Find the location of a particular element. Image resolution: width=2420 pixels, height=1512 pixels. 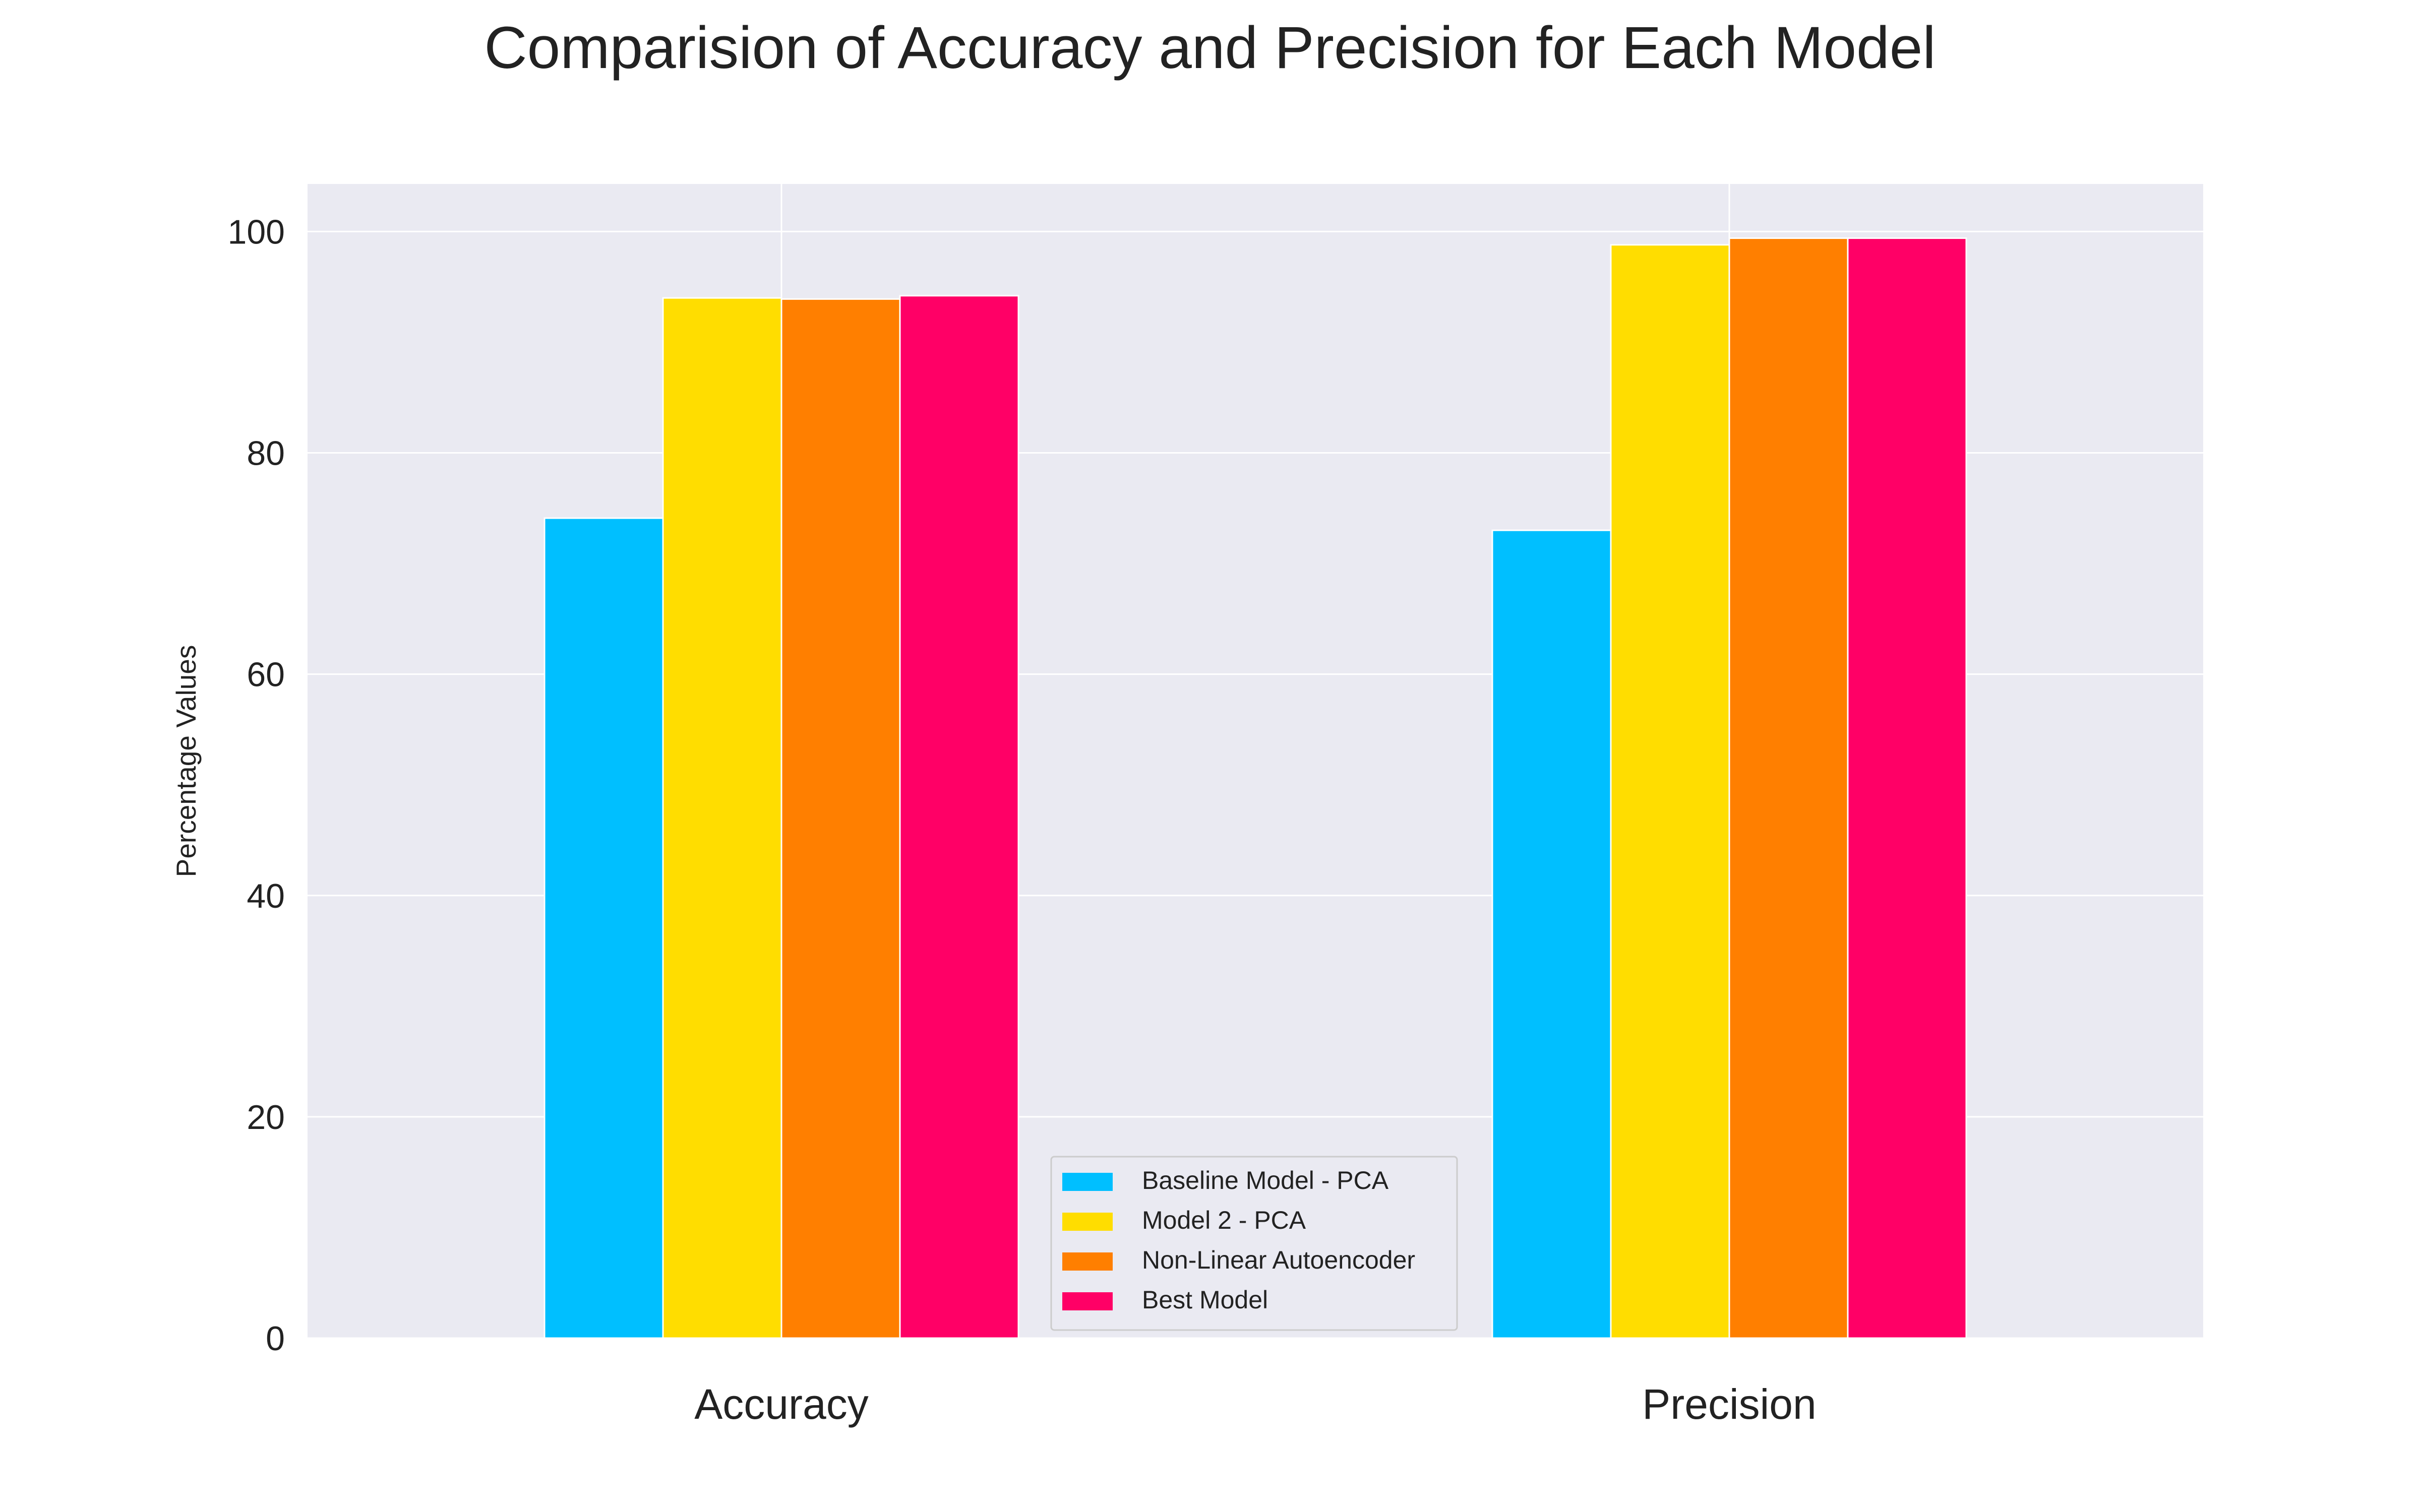

y-axis: 0 20 40 60 80 100 is located at coordinates (256, 785).